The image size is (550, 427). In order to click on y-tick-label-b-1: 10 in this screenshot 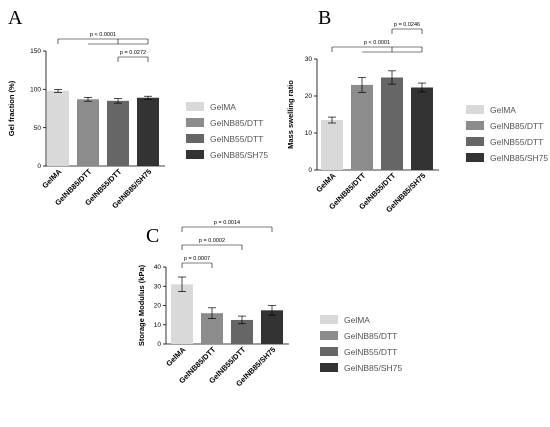, I will do `click(309, 133)`.